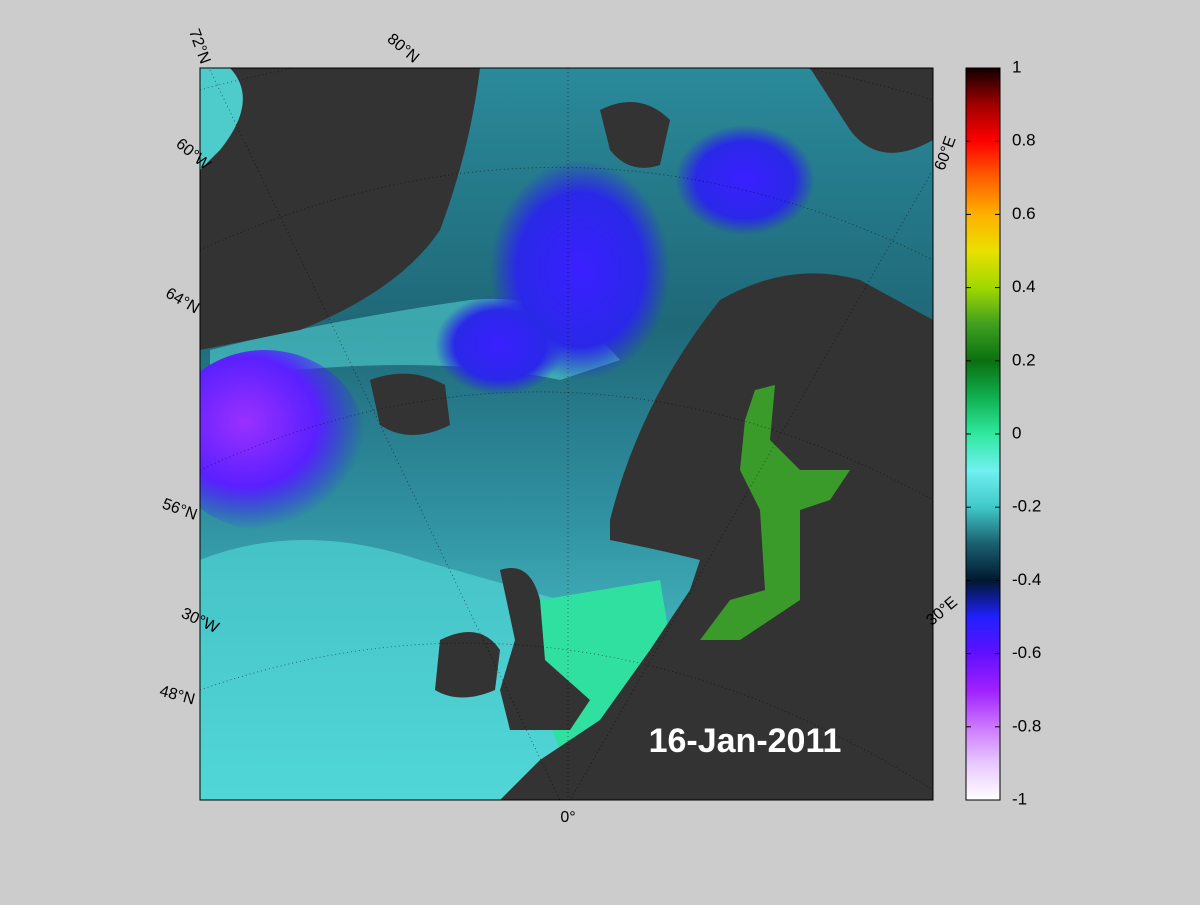  Describe the element at coordinates (1026, 652) in the screenshot. I see `tick-label: -0.6` at that location.